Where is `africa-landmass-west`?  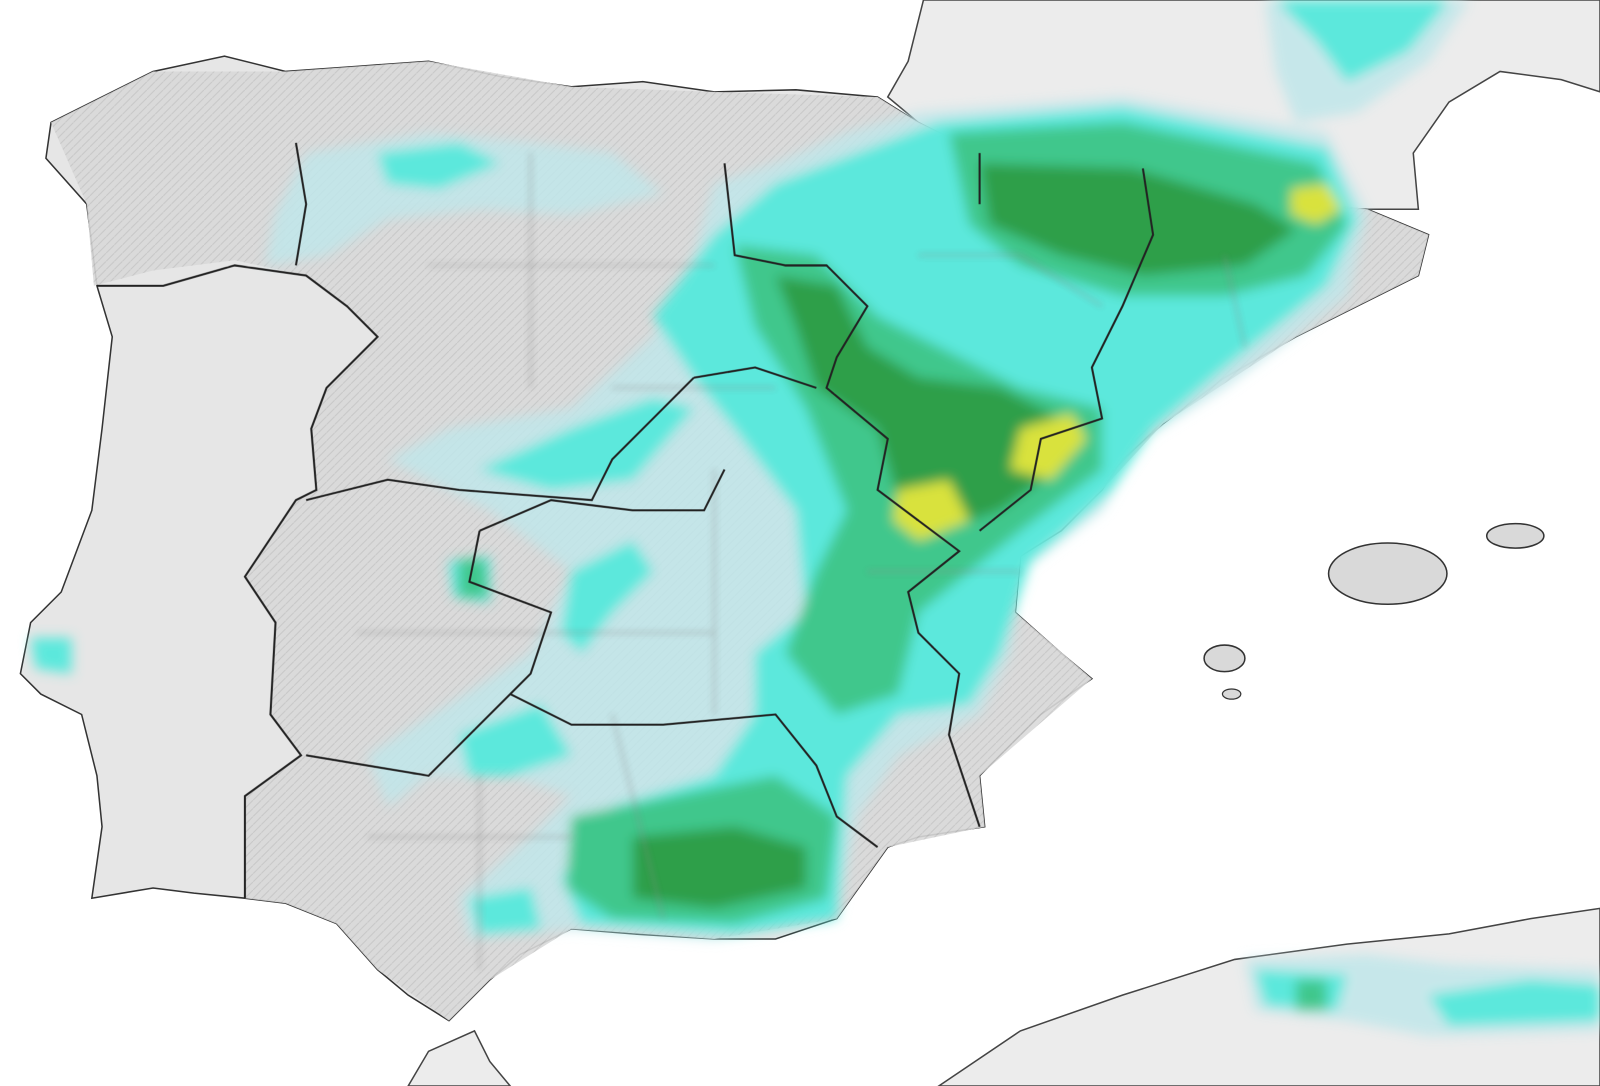
africa-landmass-west is located at coordinates (459, 1057).